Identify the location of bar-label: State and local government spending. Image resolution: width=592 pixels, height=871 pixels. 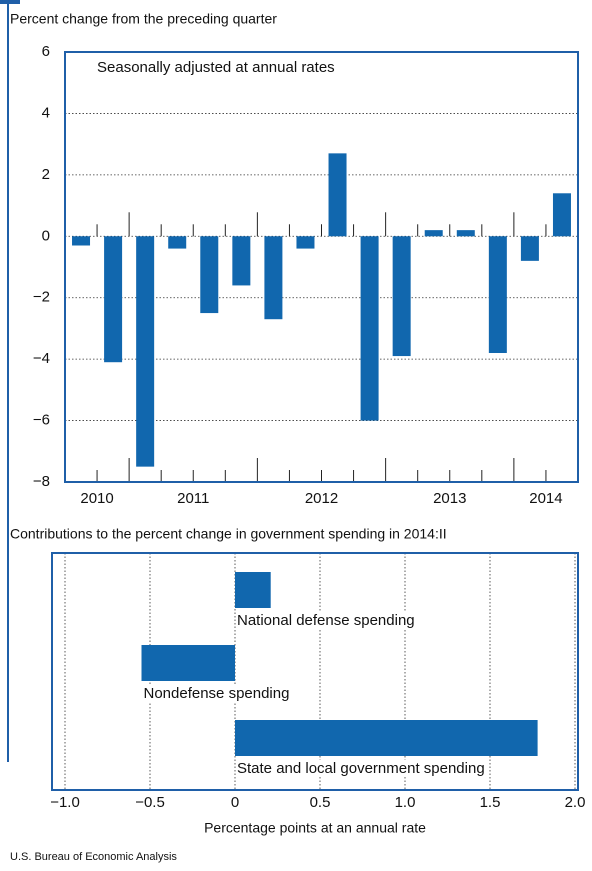
(361, 768).